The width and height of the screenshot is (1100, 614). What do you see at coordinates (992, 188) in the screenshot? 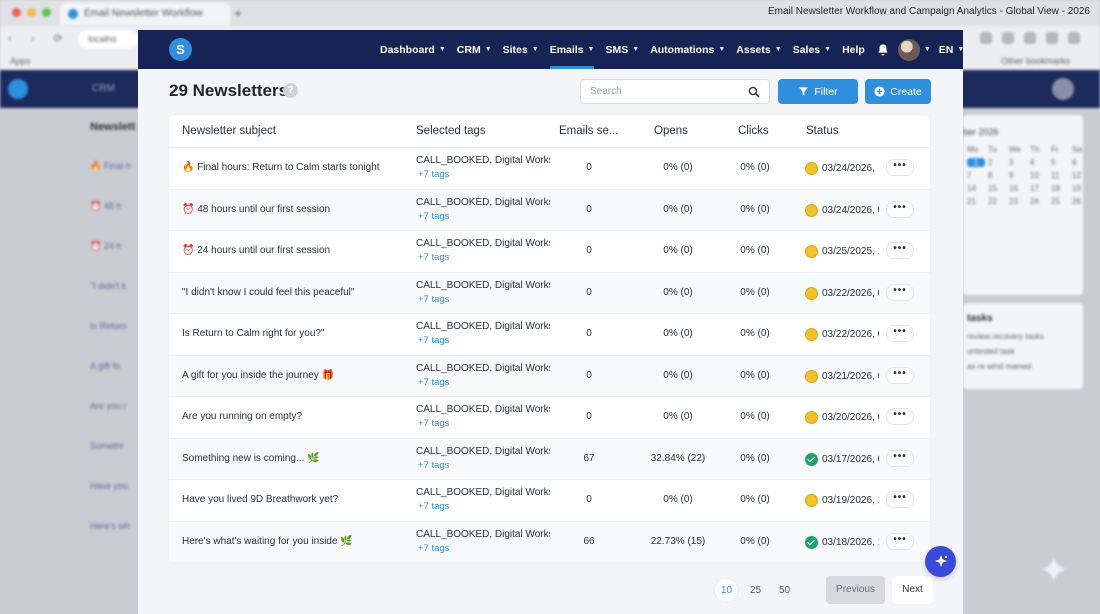
I see `calendar-day: 15` at bounding box center [992, 188].